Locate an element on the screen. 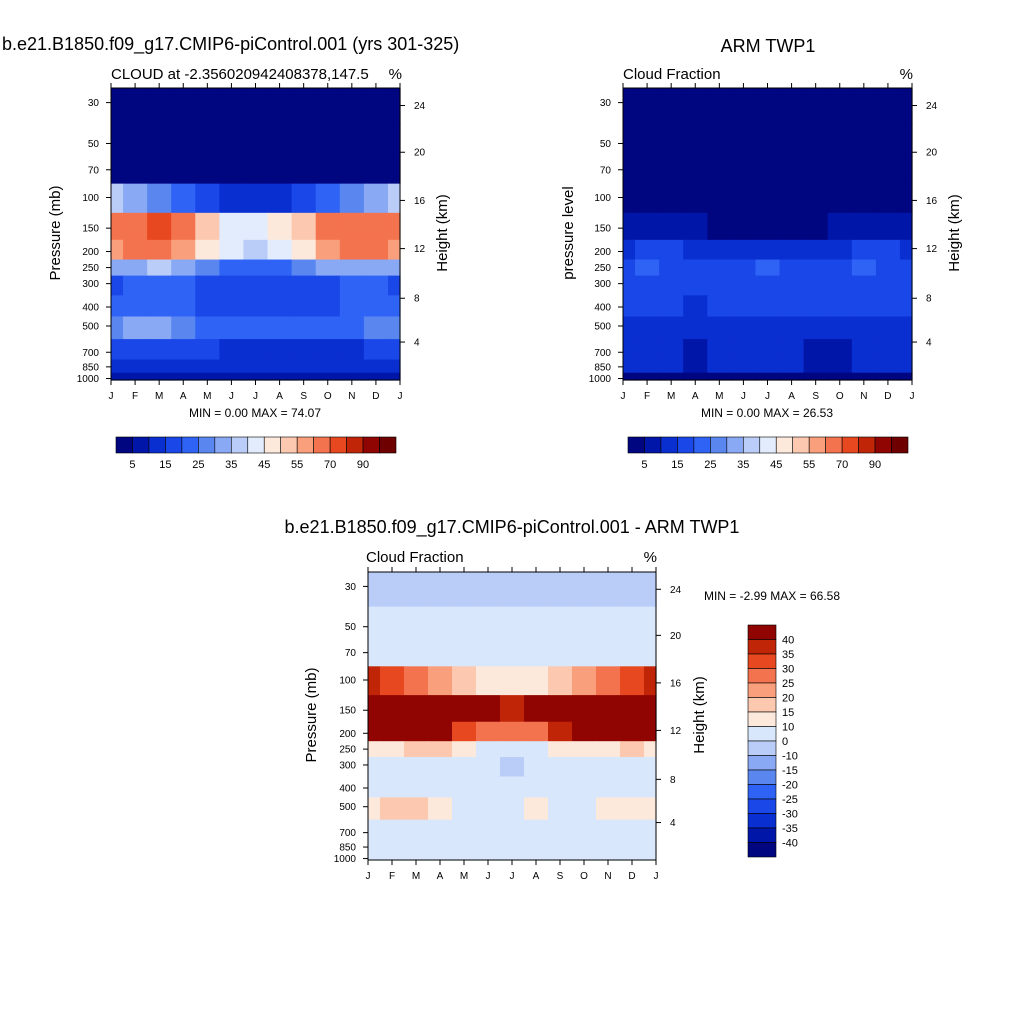 The image size is (1024, 1024). colorbar-label: -40 is located at coordinates (790, 844).